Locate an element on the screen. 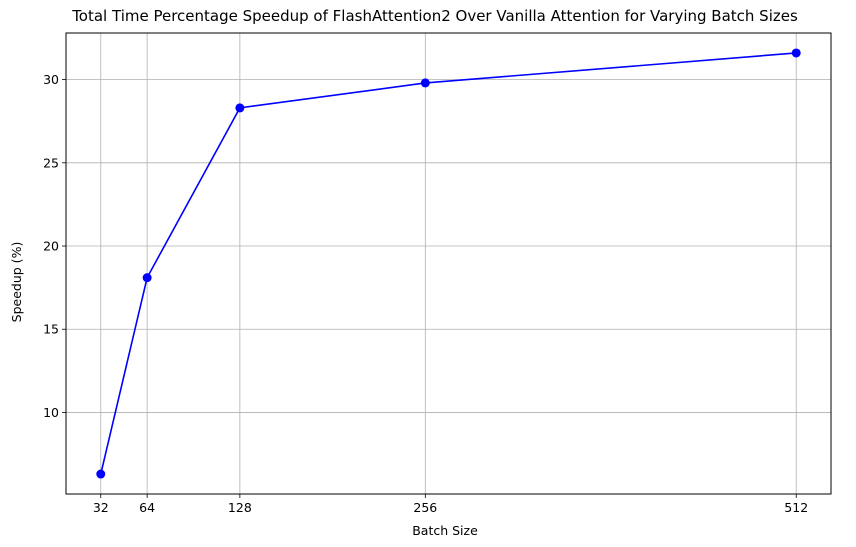  x-tick-label: 64 is located at coordinates (147, 507).